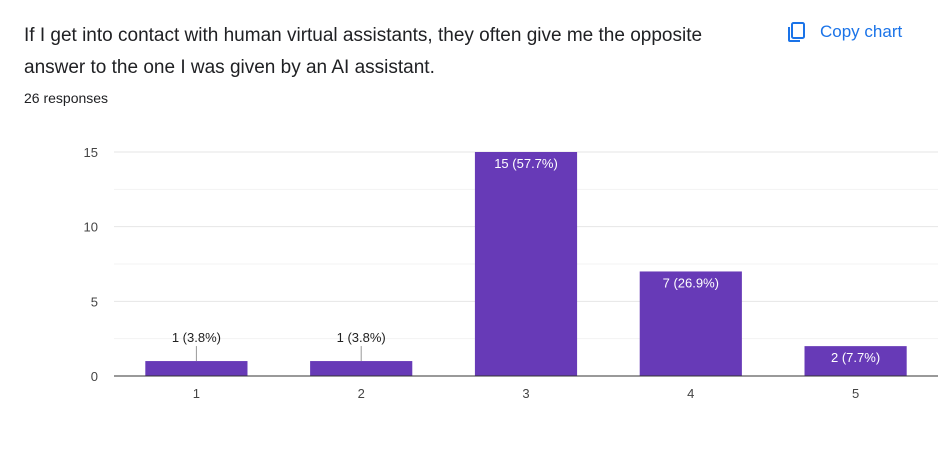  What do you see at coordinates (94, 376) in the screenshot?
I see `y-tick-label: 0` at bounding box center [94, 376].